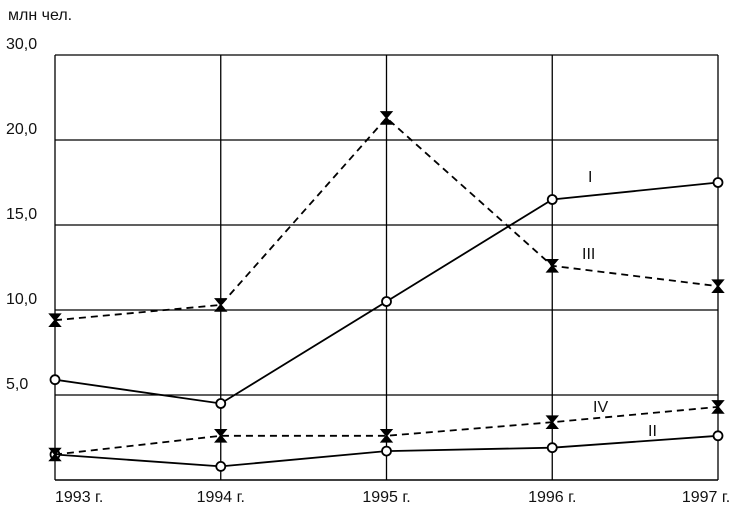 Image resolution: width=750 pixels, height=519 pixels. I want to click on x-tick-label: 1993 г., so click(79, 497).